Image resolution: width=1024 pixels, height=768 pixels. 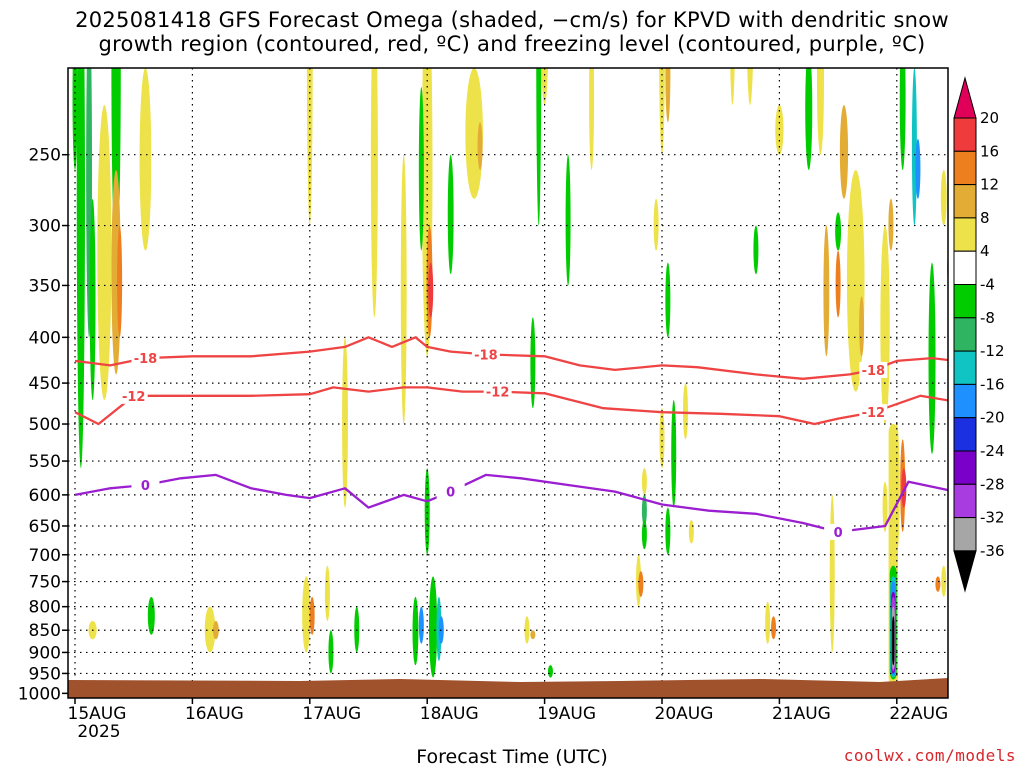 I want to click on y-tick-label-400: 400, so click(x=45, y=338).